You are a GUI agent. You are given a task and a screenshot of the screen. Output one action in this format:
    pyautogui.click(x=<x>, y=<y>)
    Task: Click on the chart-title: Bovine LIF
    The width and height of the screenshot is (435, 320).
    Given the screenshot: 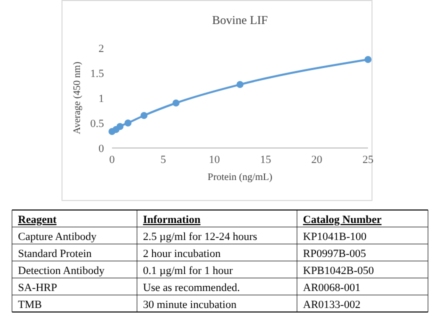 What is the action you would take?
    pyautogui.click(x=240, y=20)
    